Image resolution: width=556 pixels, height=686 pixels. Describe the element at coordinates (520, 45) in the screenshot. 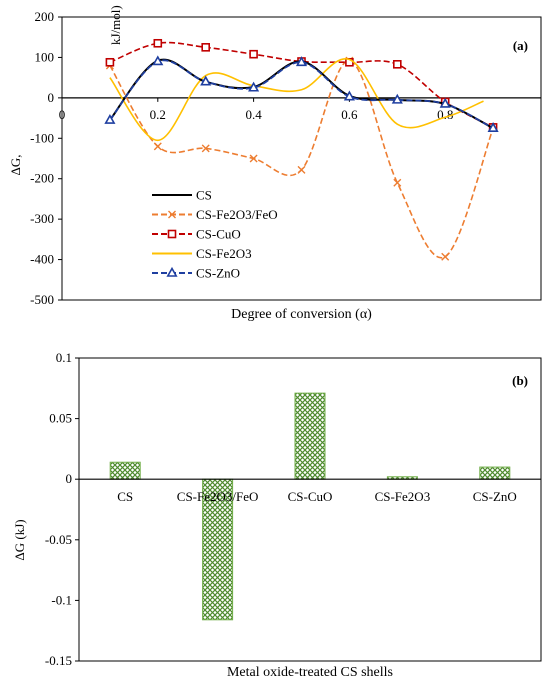

I see `panel-a-label: (a)` at that location.